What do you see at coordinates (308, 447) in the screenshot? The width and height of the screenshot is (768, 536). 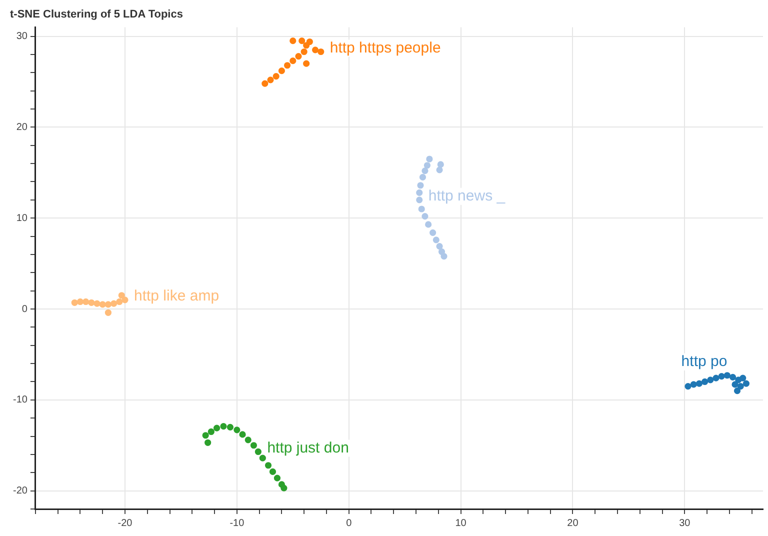 I see `annotation: http just don` at bounding box center [308, 447].